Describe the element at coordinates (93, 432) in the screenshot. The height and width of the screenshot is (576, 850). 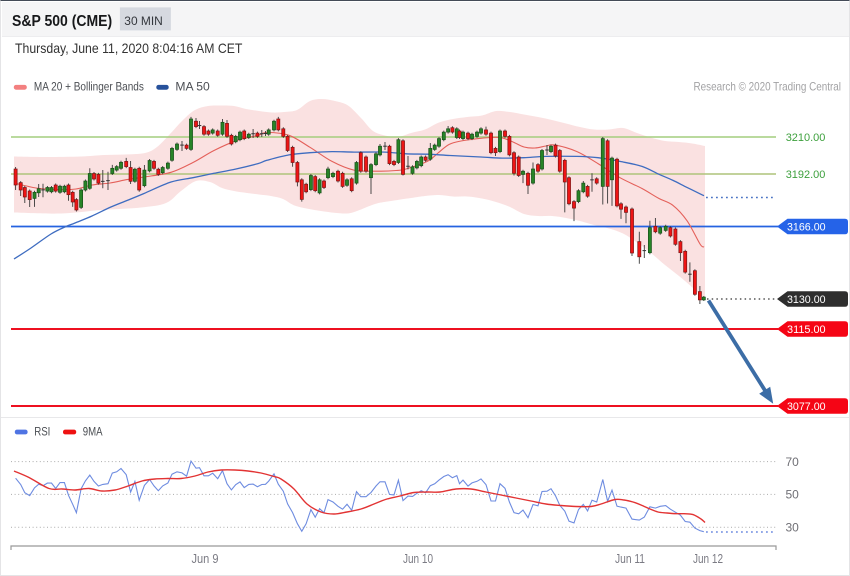
I see `svg-text: 9MA` at that location.